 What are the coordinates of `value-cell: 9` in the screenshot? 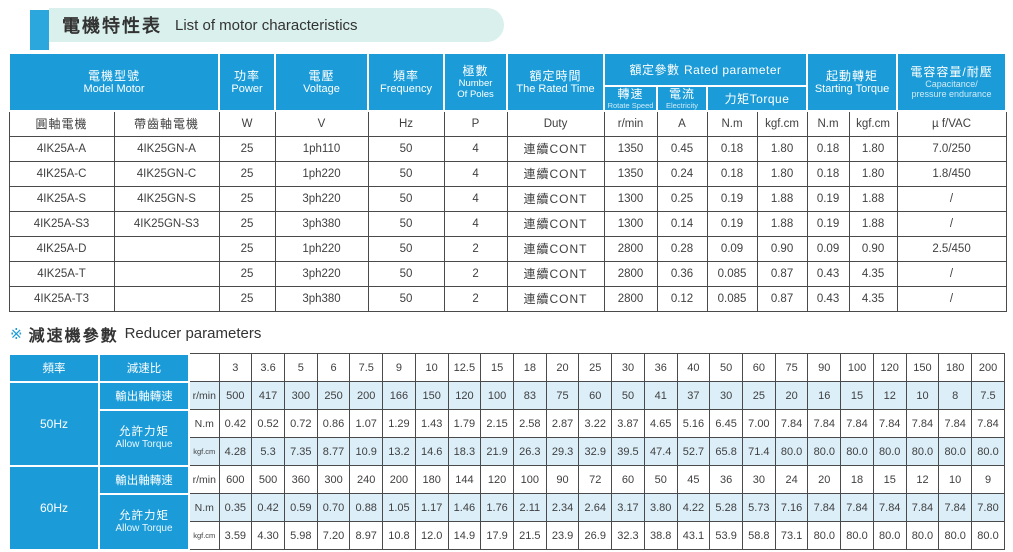 It's located at (988, 479).